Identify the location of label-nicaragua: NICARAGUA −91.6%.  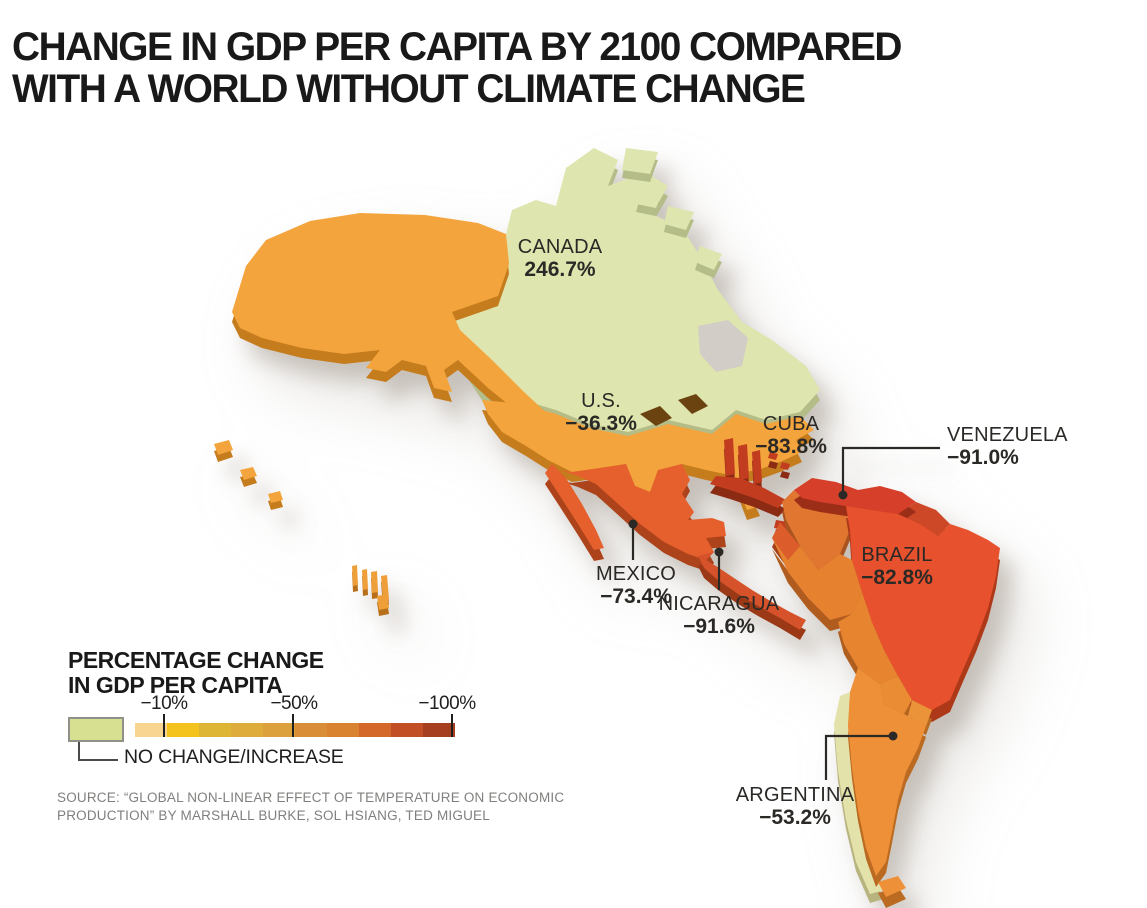
(719, 615).